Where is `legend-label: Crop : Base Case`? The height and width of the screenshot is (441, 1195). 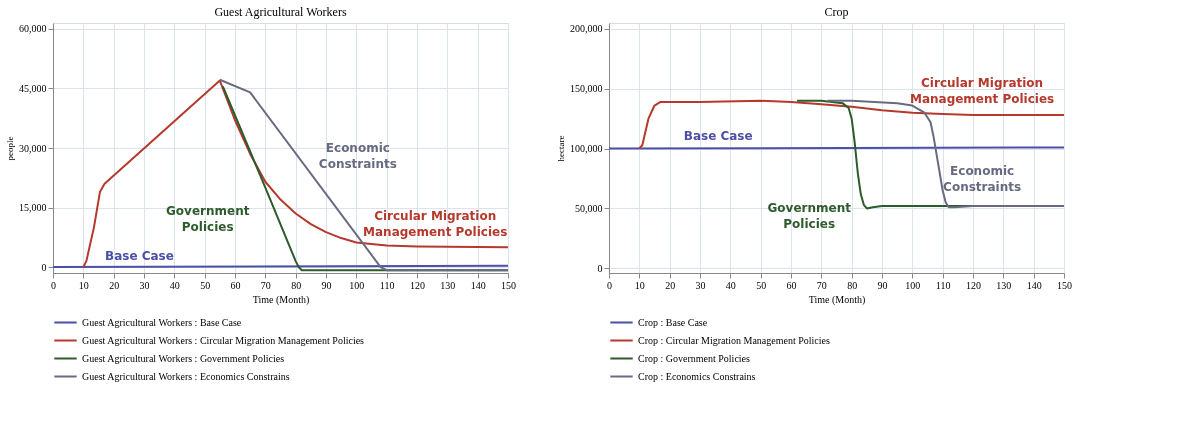
legend-label: Crop : Base Case is located at coordinates (673, 322).